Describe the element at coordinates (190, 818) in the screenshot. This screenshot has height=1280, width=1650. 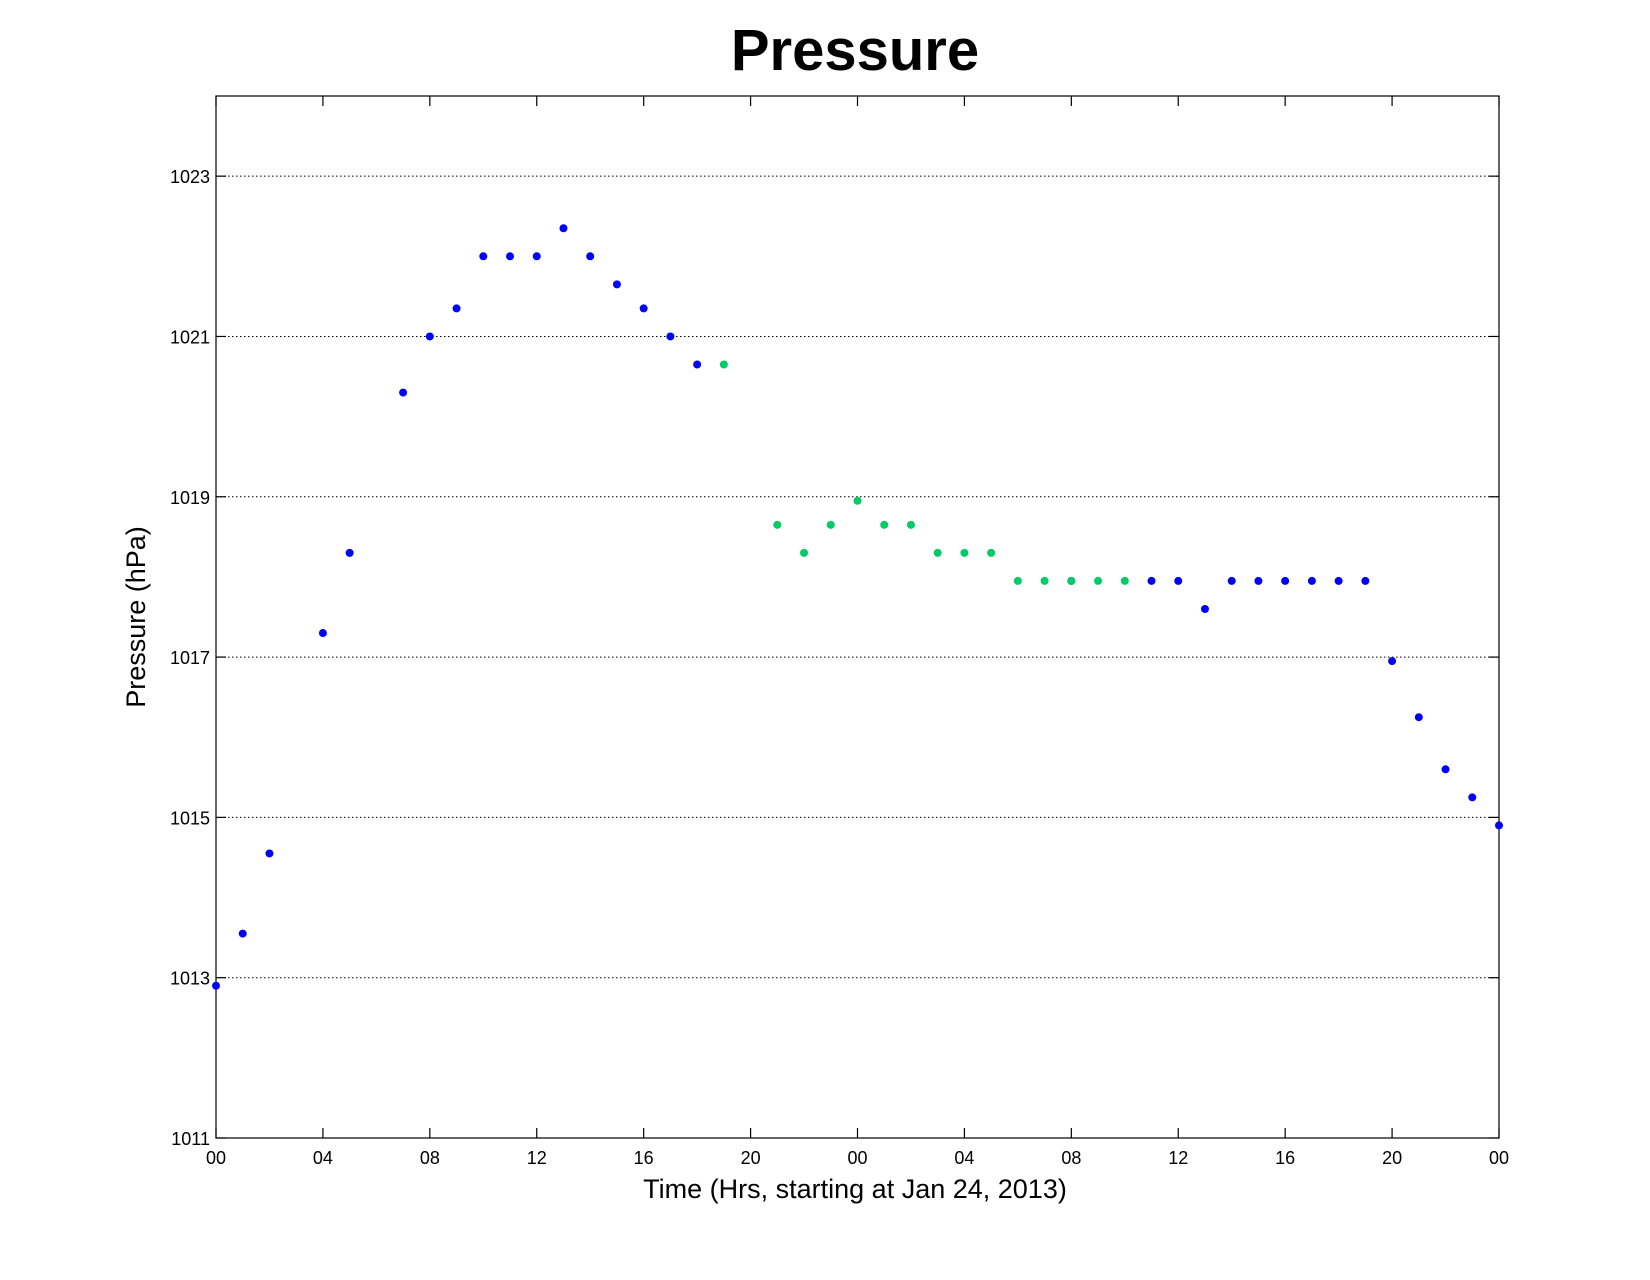
I see `y-tick-label: 1015` at that location.